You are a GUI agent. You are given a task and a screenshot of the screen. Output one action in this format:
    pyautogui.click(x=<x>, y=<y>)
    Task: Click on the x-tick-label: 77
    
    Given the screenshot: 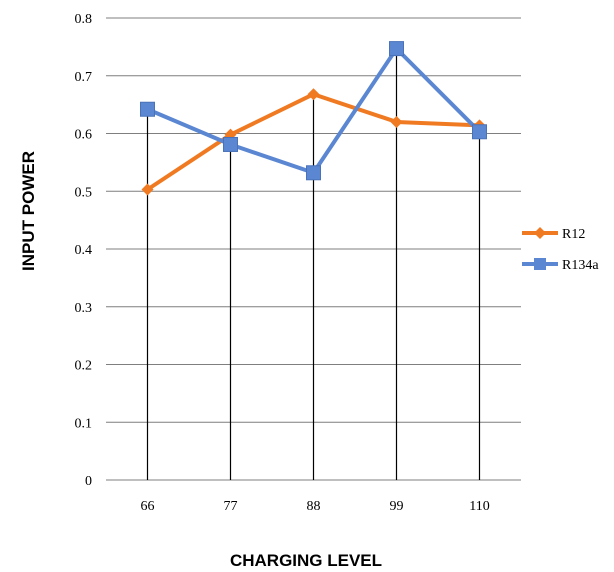 What is the action you would take?
    pyautogui.click(x=231, y=506)
    